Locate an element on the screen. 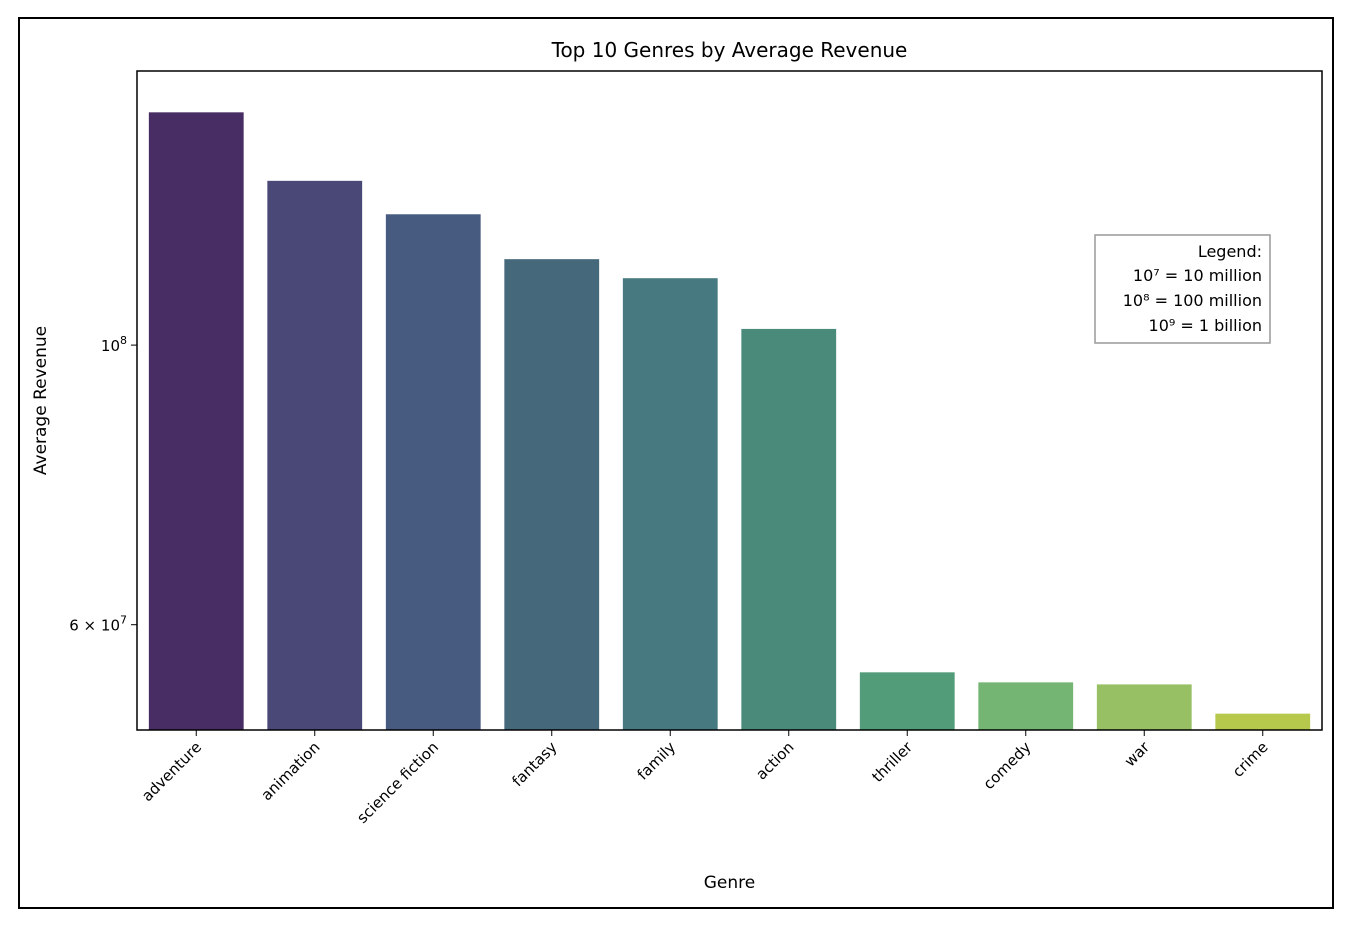  x-tick-label: action is located at coordinates (774, 760).